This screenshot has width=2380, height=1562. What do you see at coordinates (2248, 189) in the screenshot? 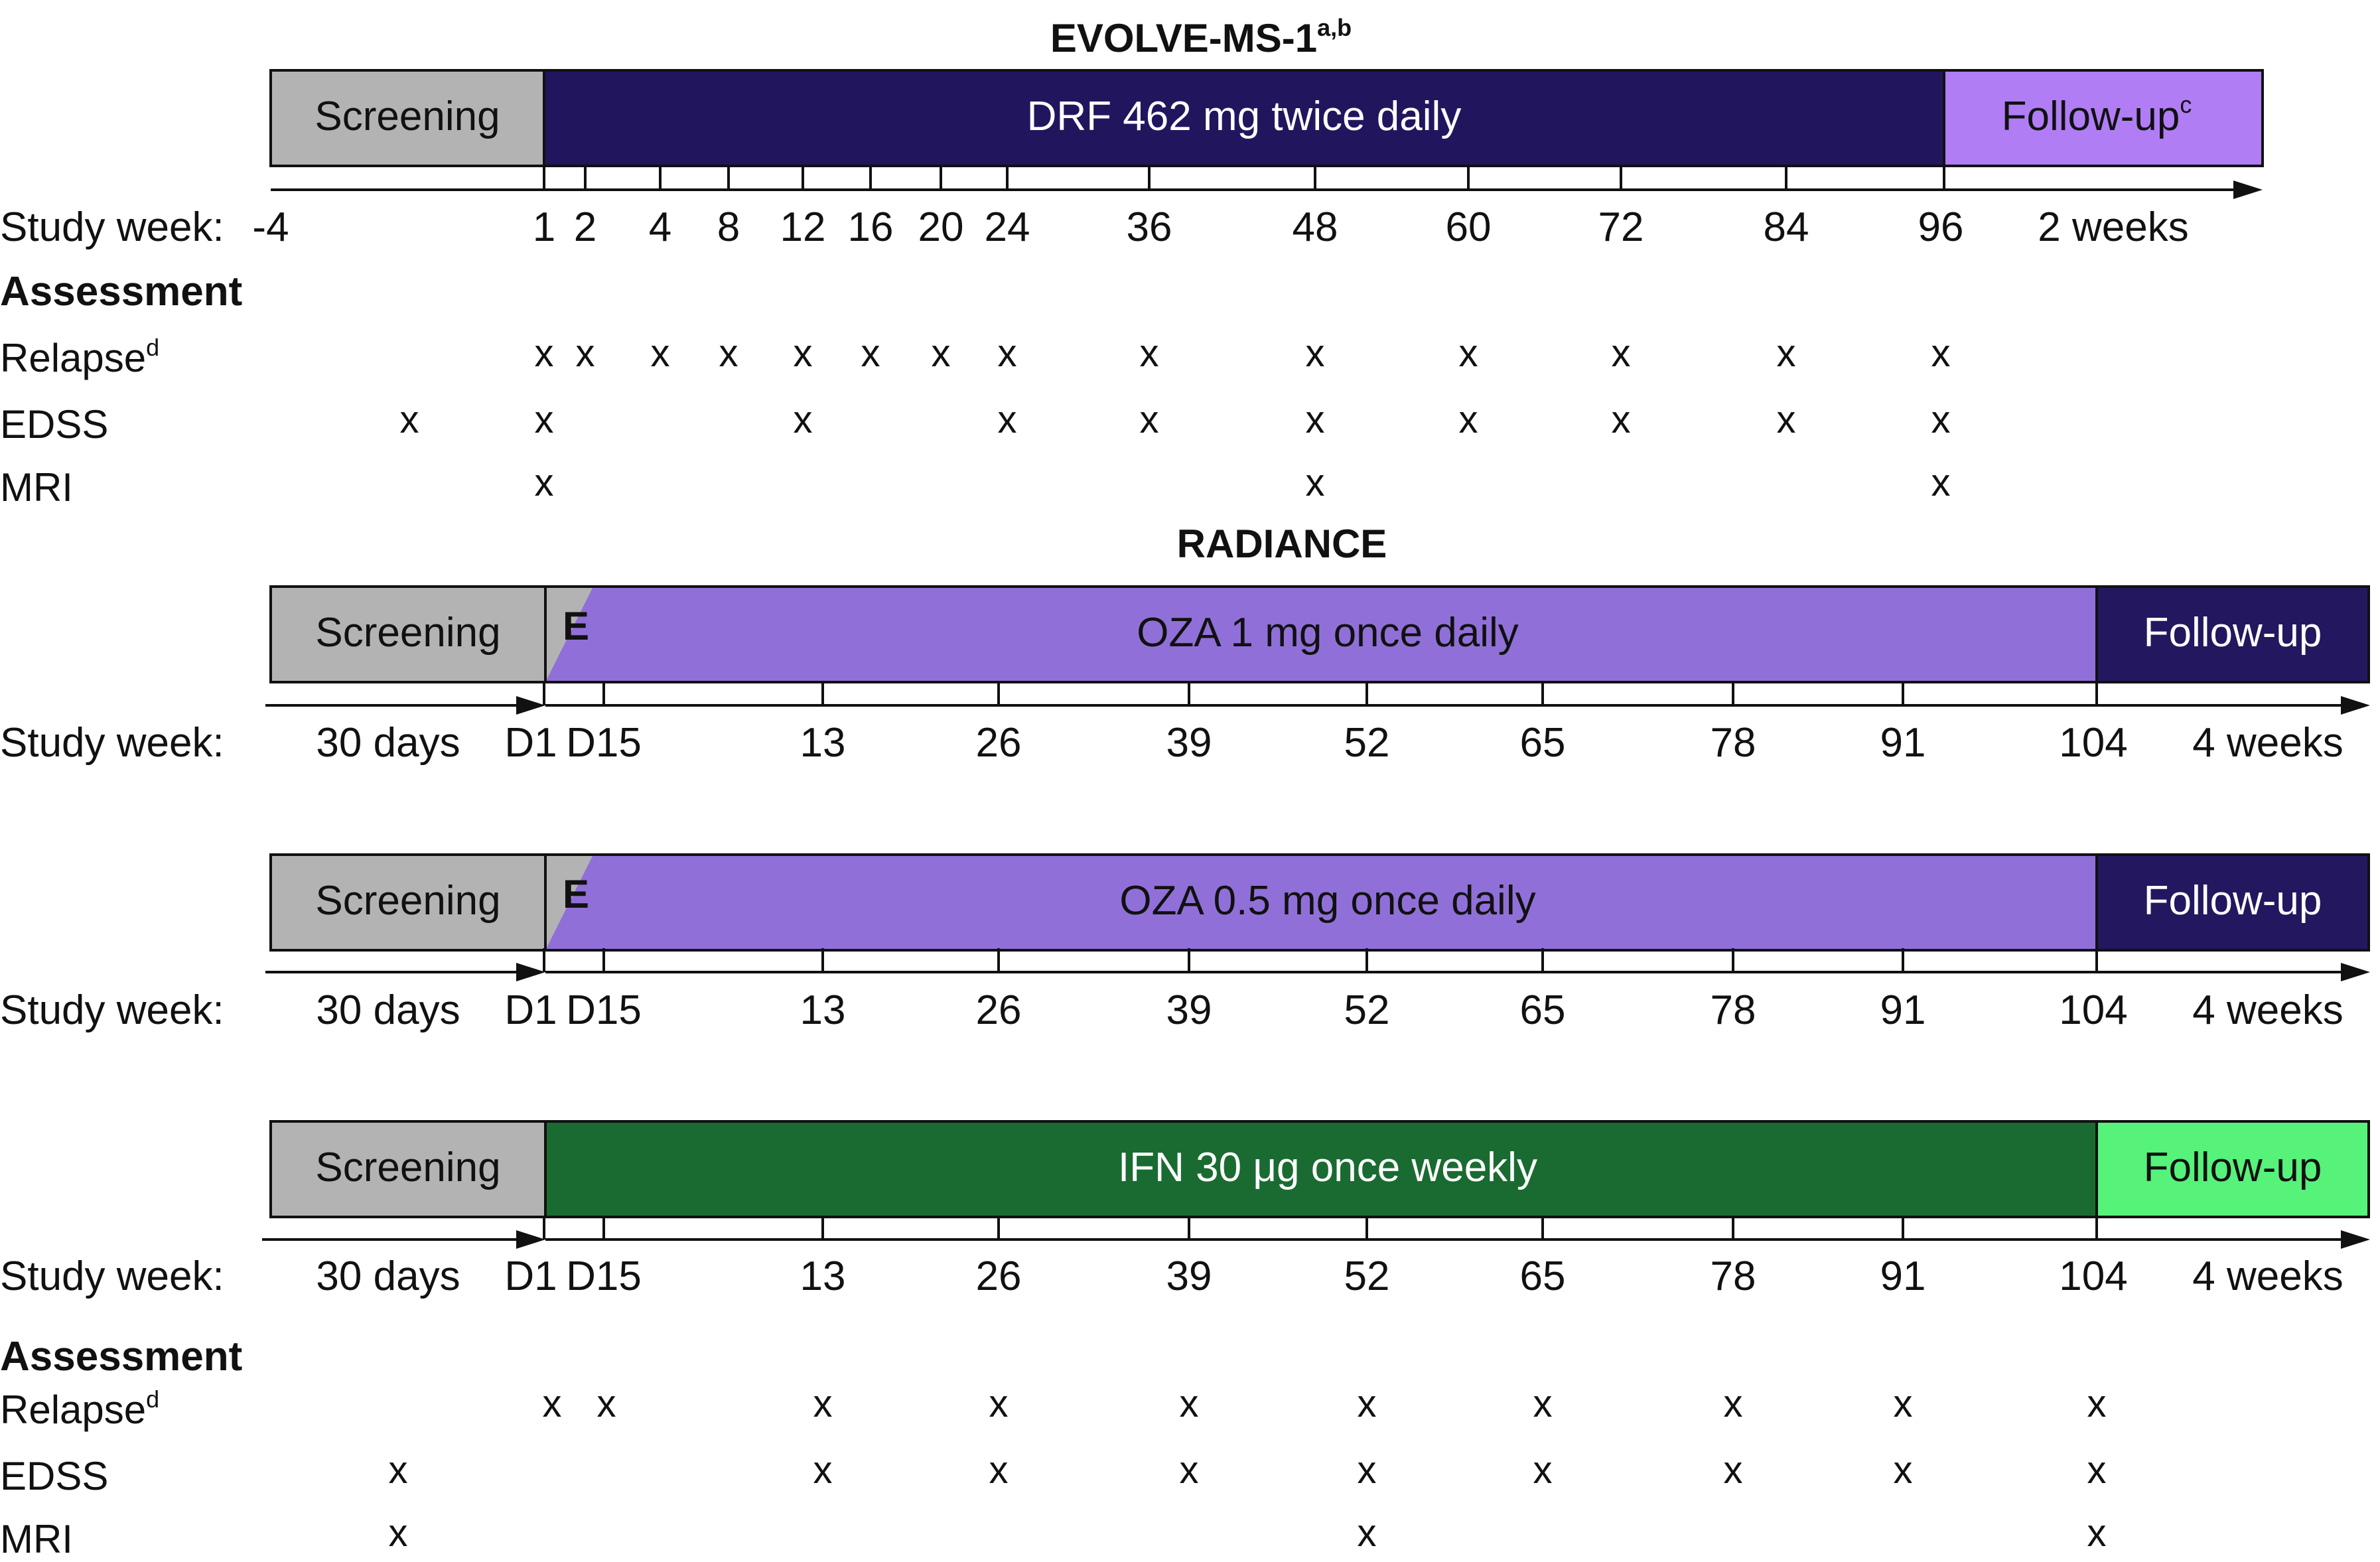
I see `evolve-followup-arrowhead` at bounding box center [2248, 189].